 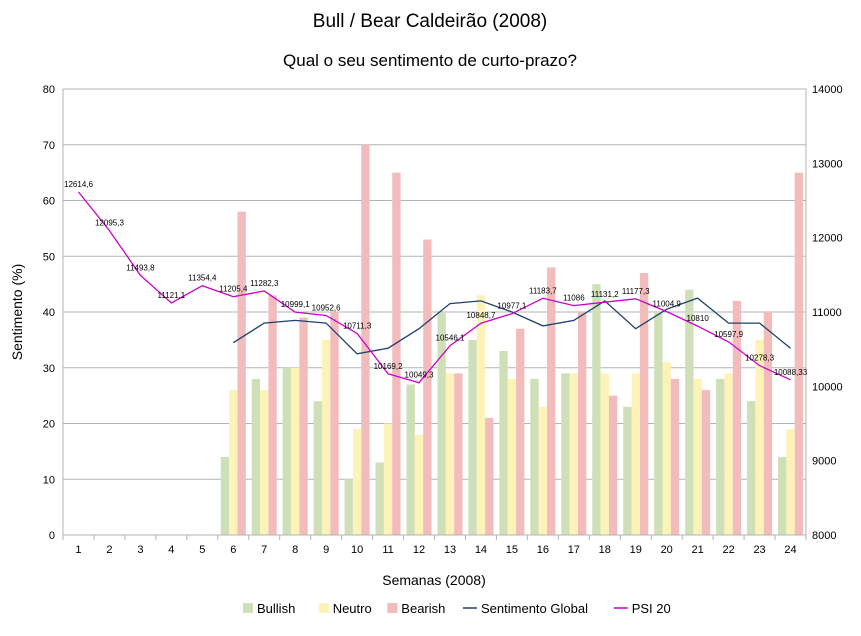 I want to click on psi20-data-label: 10597,9, so click(x=728, y=334).